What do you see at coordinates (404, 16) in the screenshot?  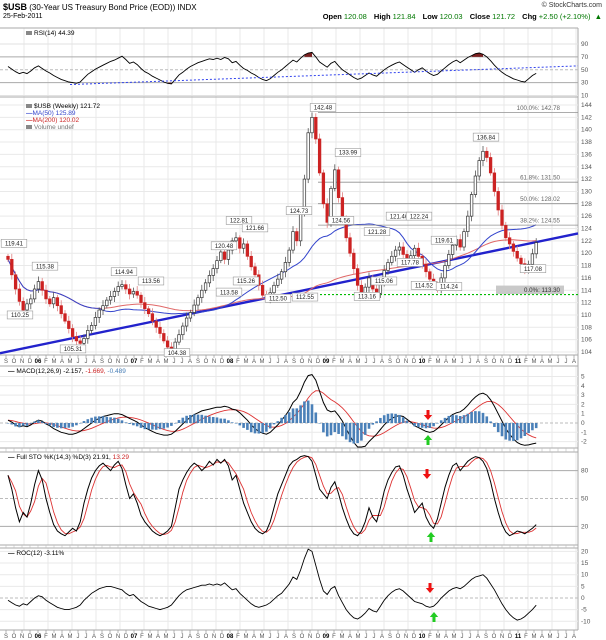 I see `high-value: 121.84` at bounding box center [404, 16].